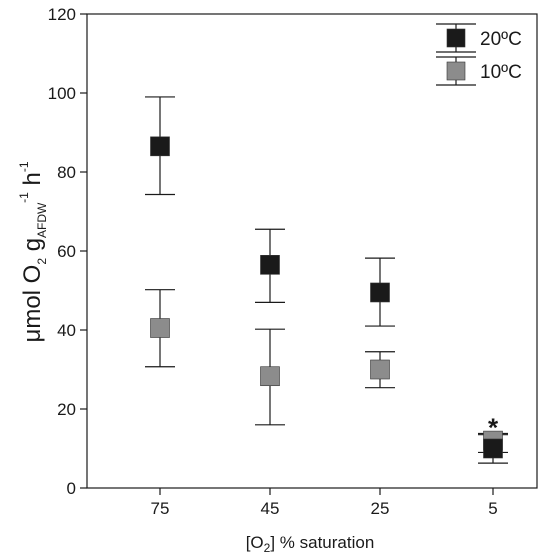  Describe the element at coordinates (380, 508) in the screenshot. I see `x-tick-label: 25` at that location.